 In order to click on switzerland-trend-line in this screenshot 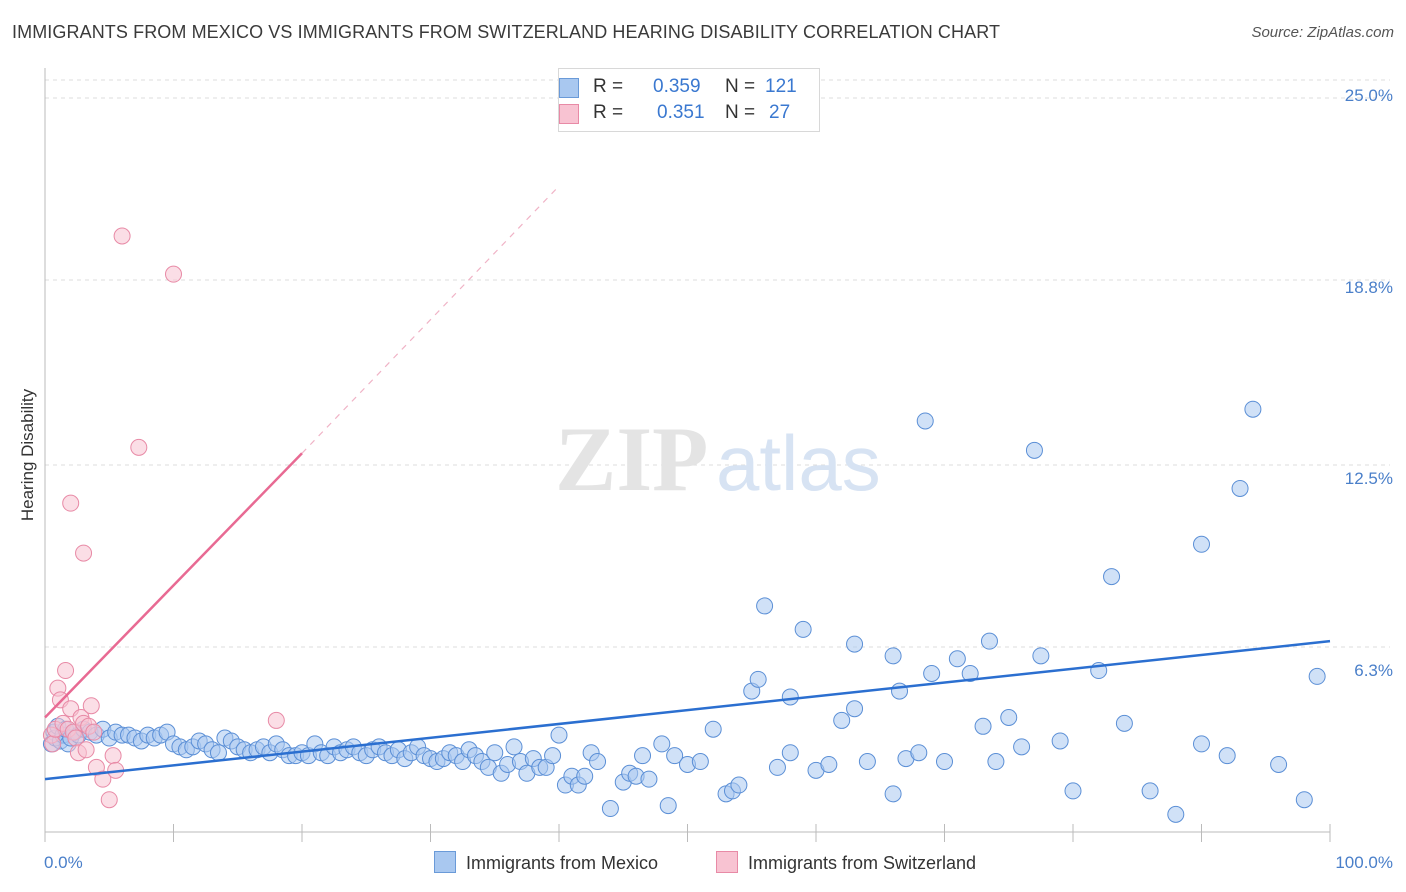, I will do `click(173, 585)`.